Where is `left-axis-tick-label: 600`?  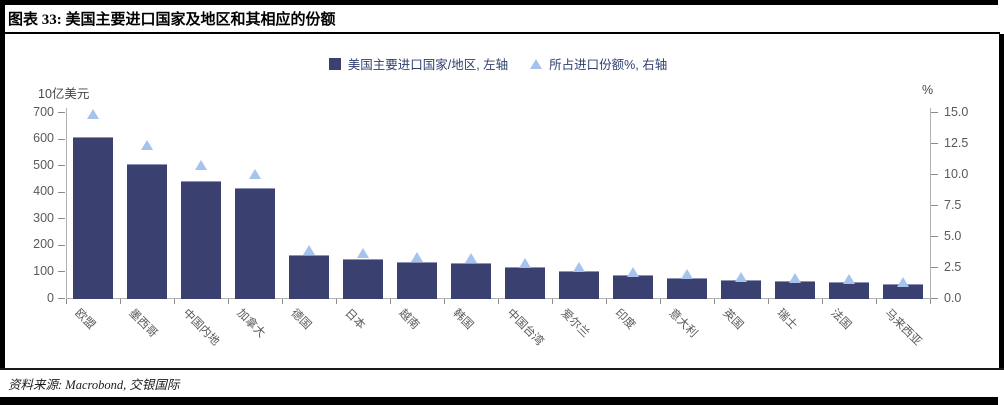
left-axis-tick-label: 600 is located at coordinates (43, 138).